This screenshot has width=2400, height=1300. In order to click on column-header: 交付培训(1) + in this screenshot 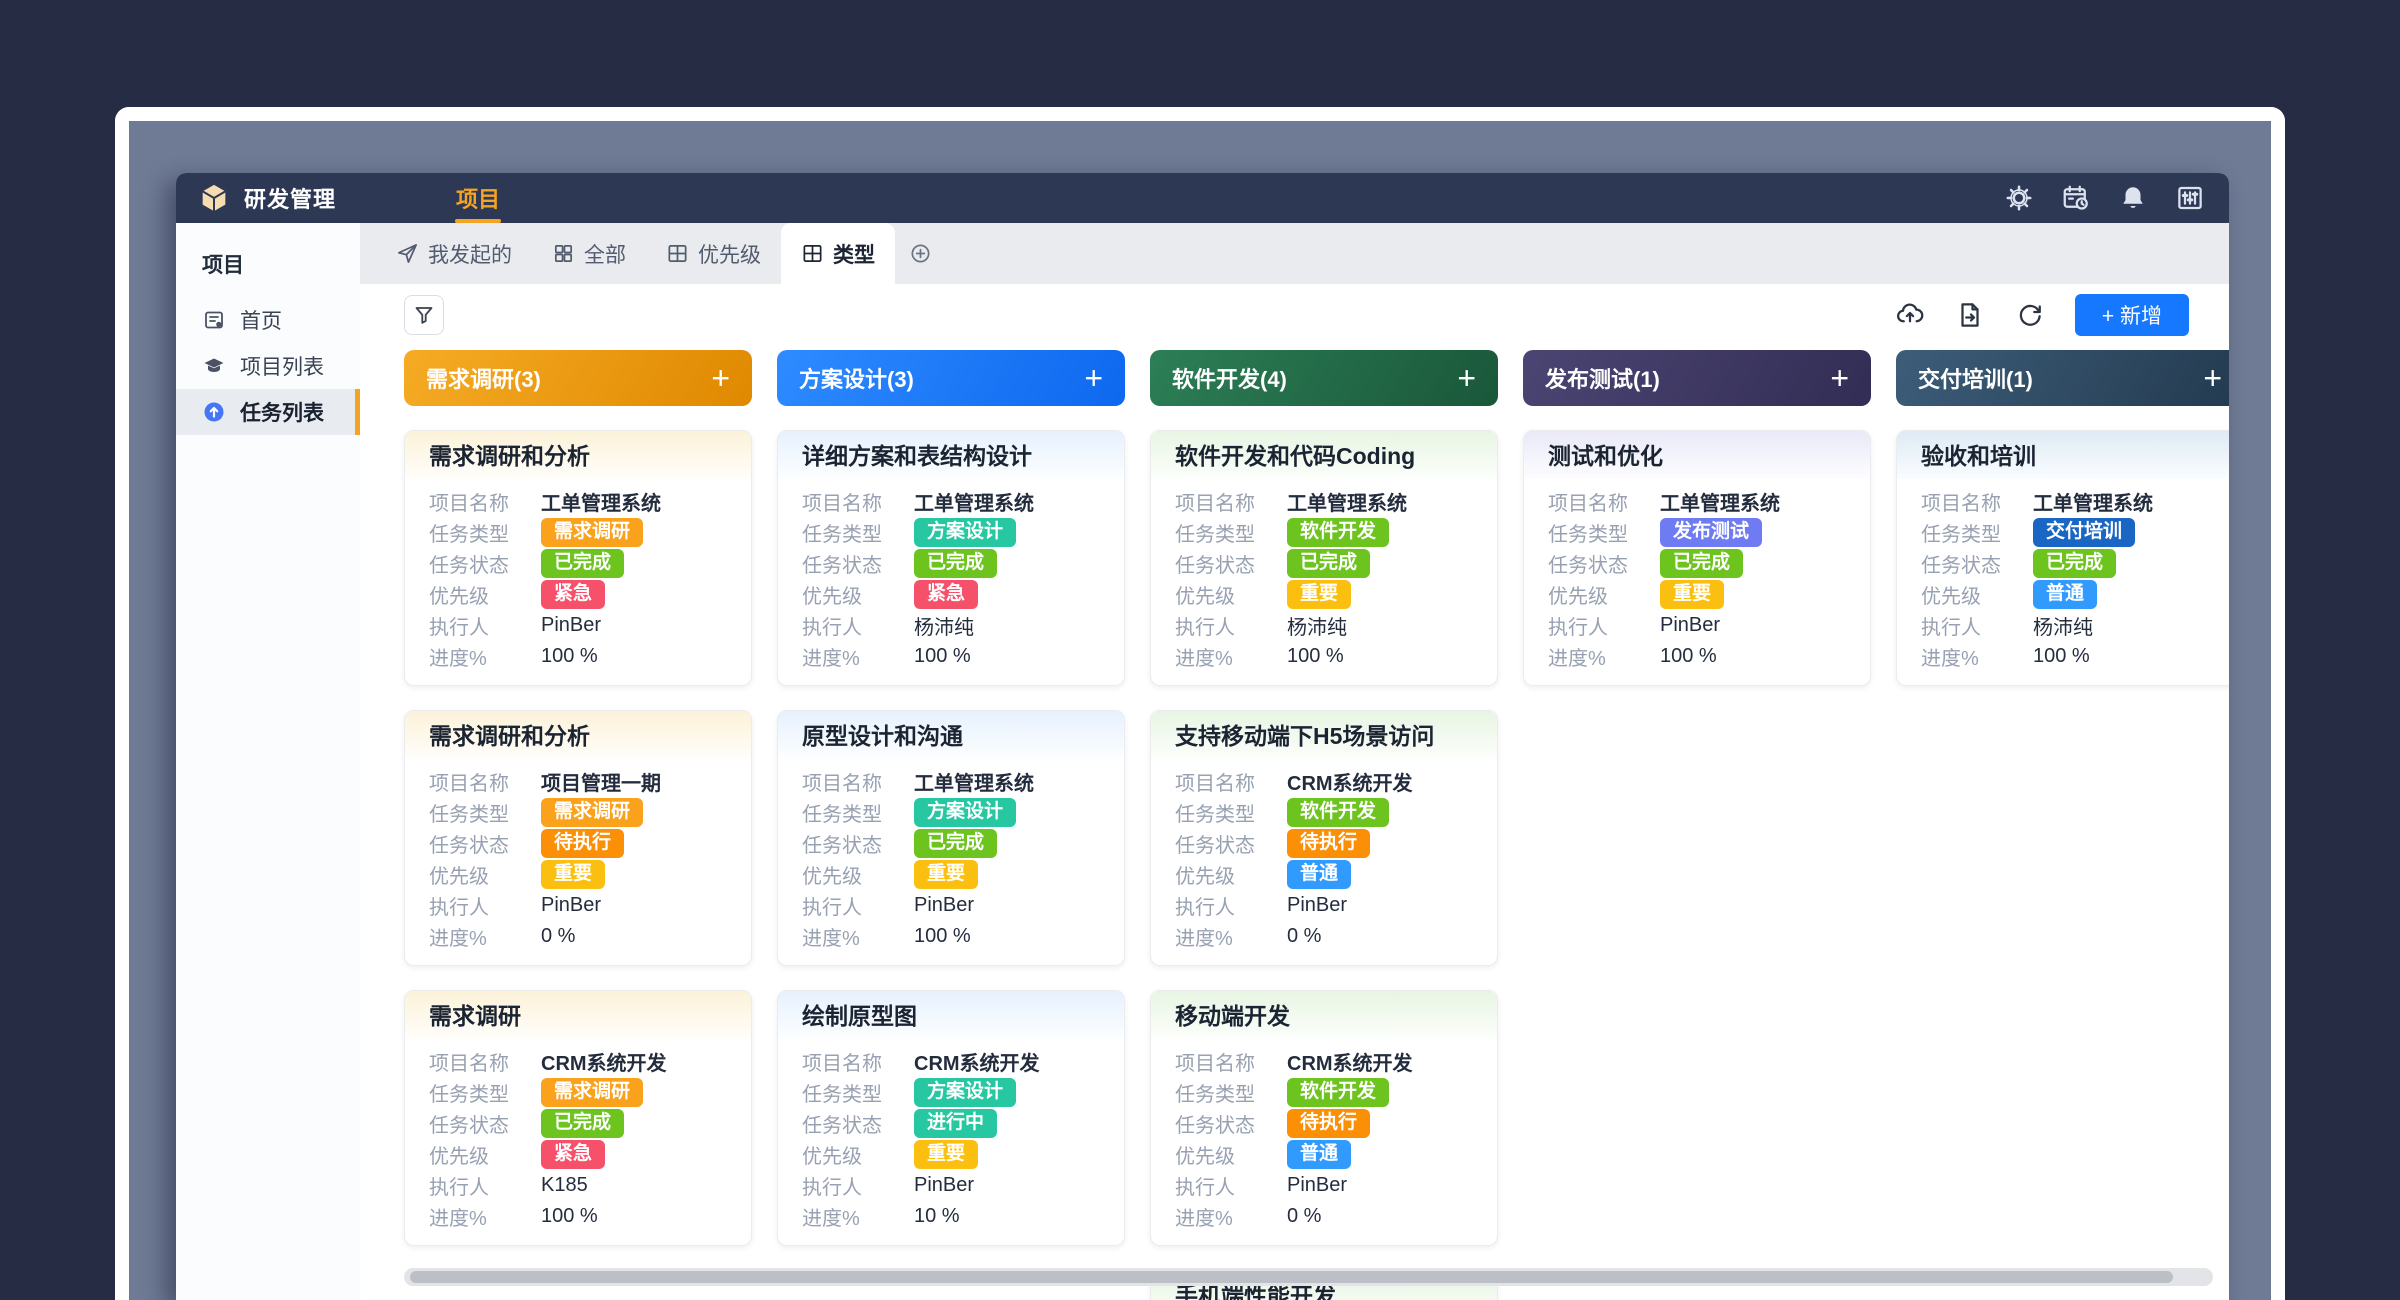, I will do `click(2062, 378)`.